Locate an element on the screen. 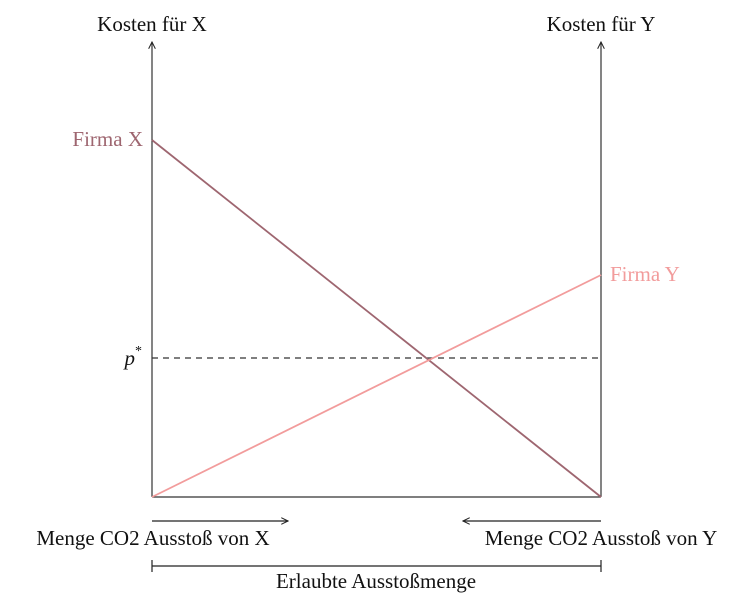  price-superscript: * is located at coordinates (138, 351).